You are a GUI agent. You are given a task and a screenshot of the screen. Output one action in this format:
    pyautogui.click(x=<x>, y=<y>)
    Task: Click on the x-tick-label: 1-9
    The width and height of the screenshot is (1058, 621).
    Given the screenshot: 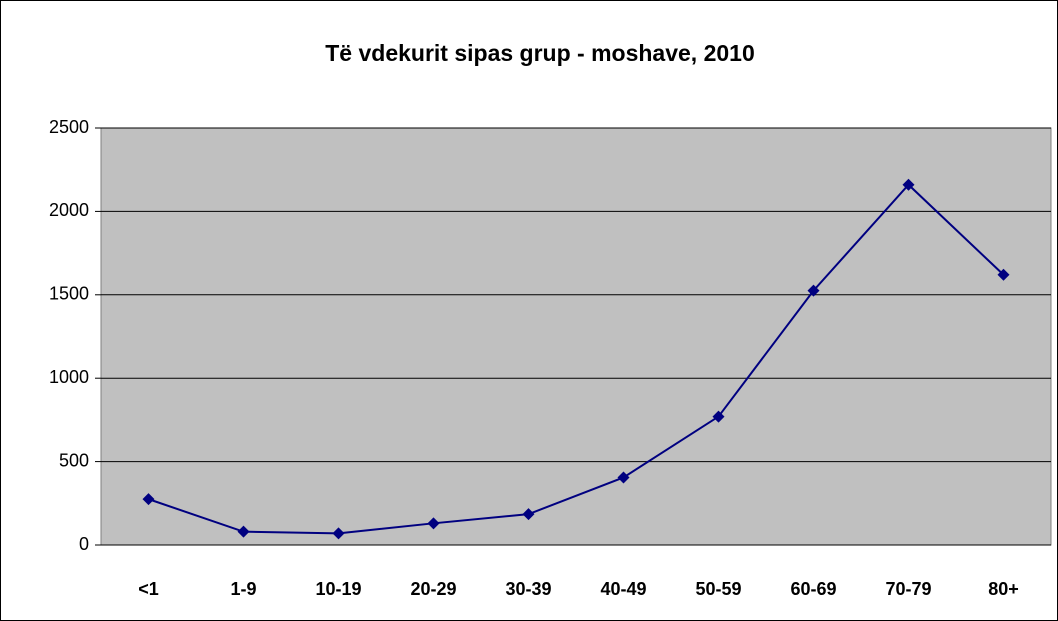 What is the action you would take?
    pyautogui.click(x=243, y=589)
    